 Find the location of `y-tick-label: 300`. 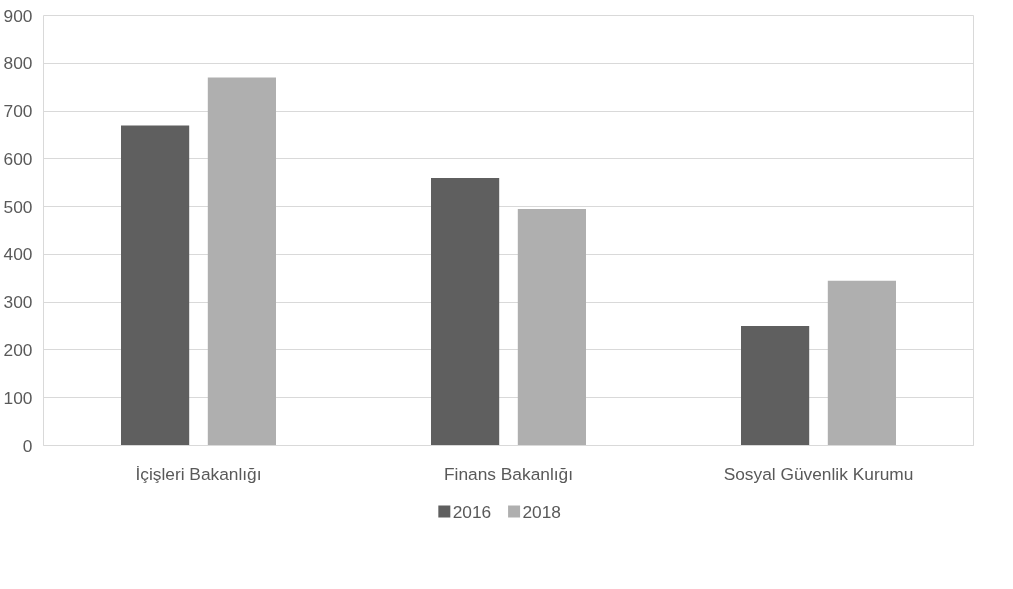

y-tick-label: 300 is located at coordinates (18, 302).